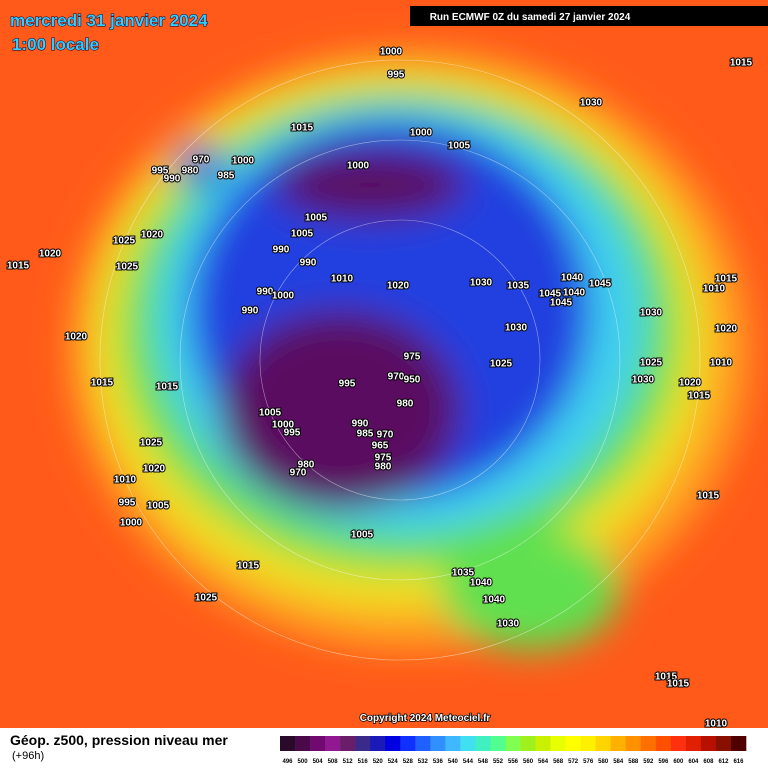 The image size is (768, 768). I want to click on legend-label: 532, so click(423, 762).